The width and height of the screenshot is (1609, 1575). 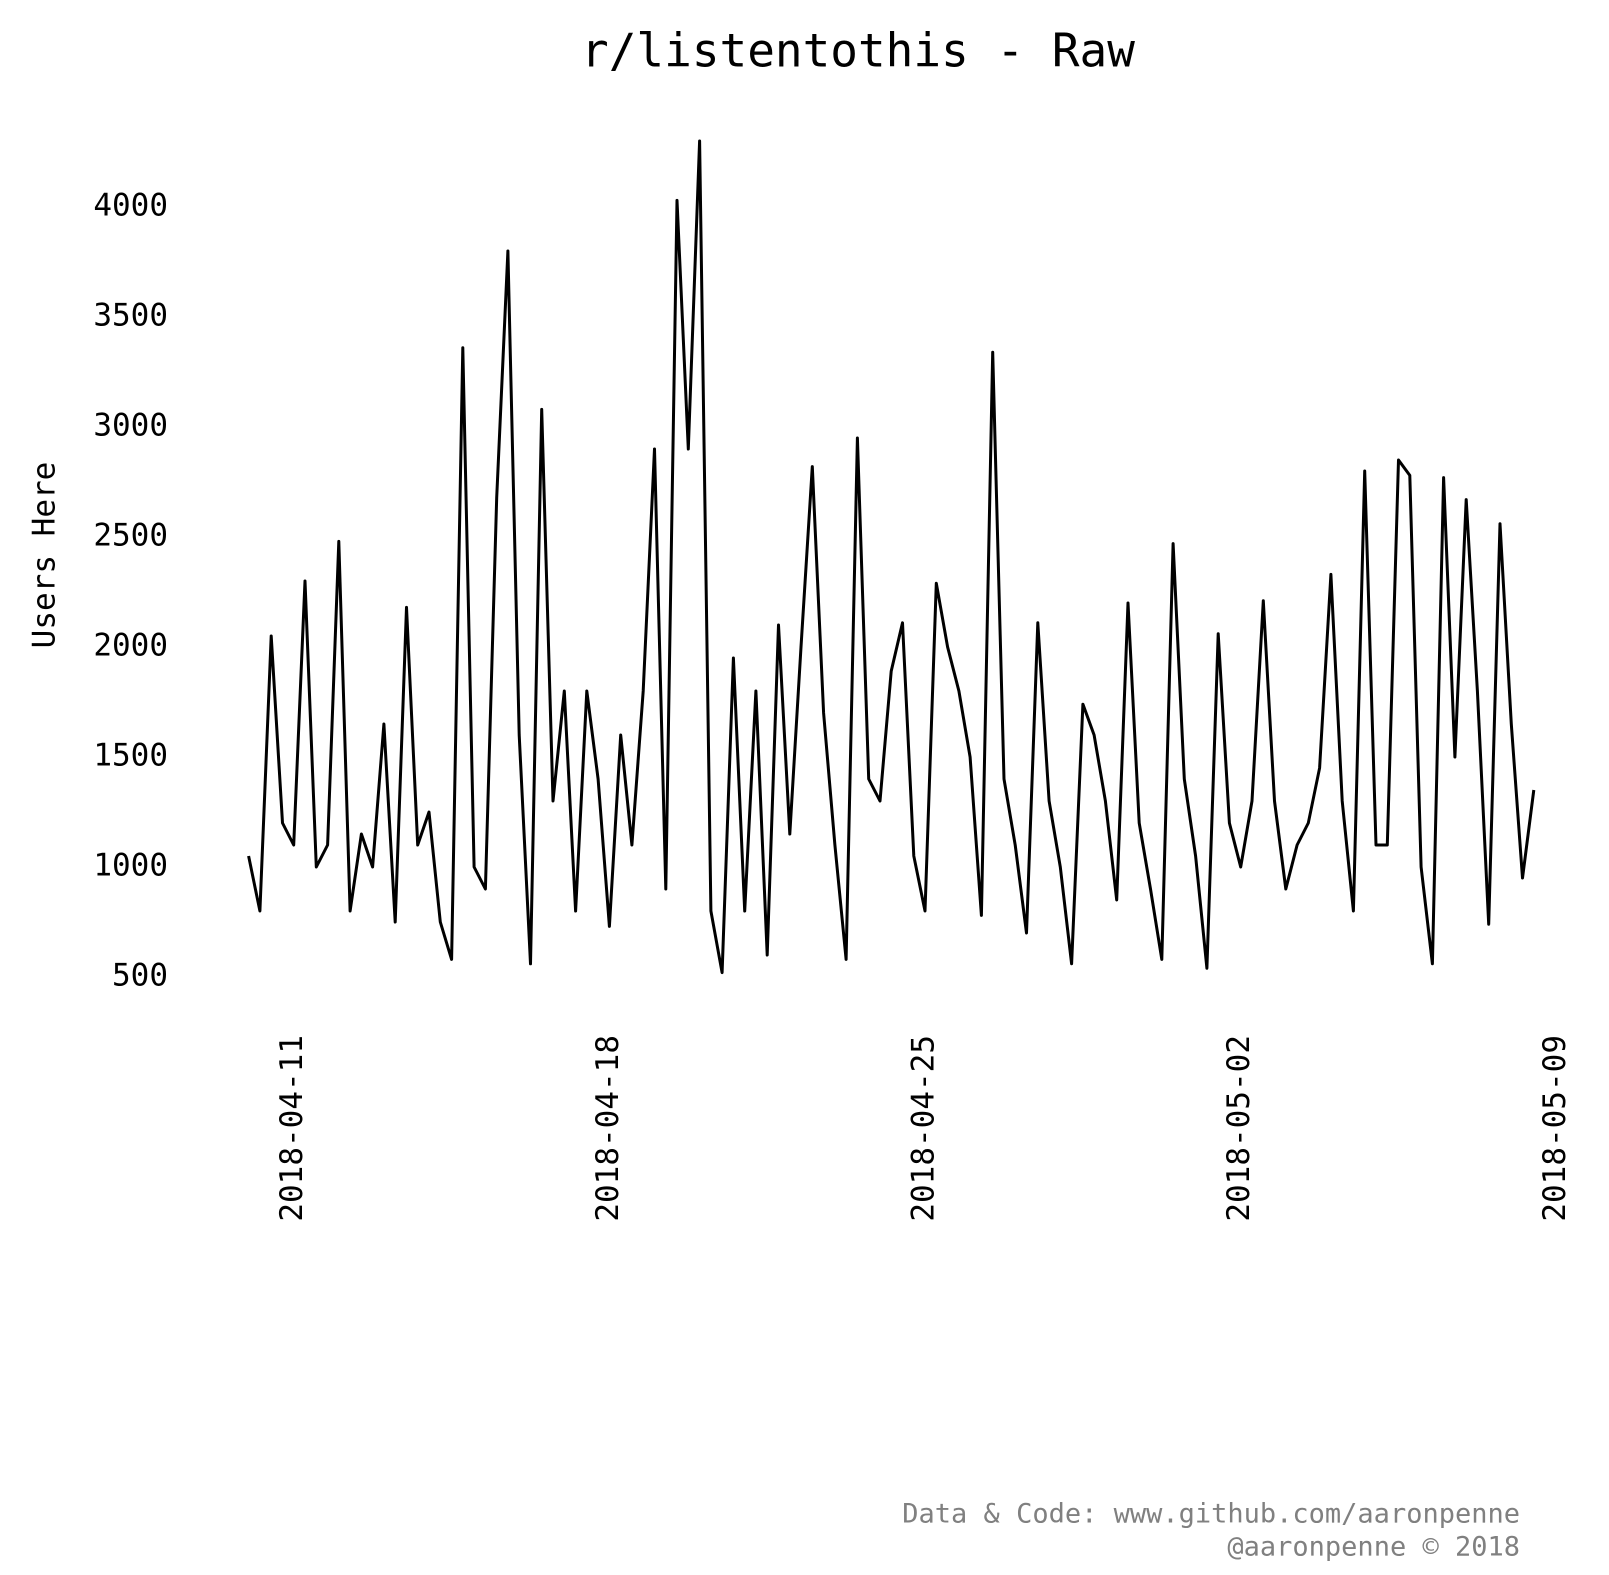 I want to click on y-tick-label: 1000, so click(x=130, y=866).